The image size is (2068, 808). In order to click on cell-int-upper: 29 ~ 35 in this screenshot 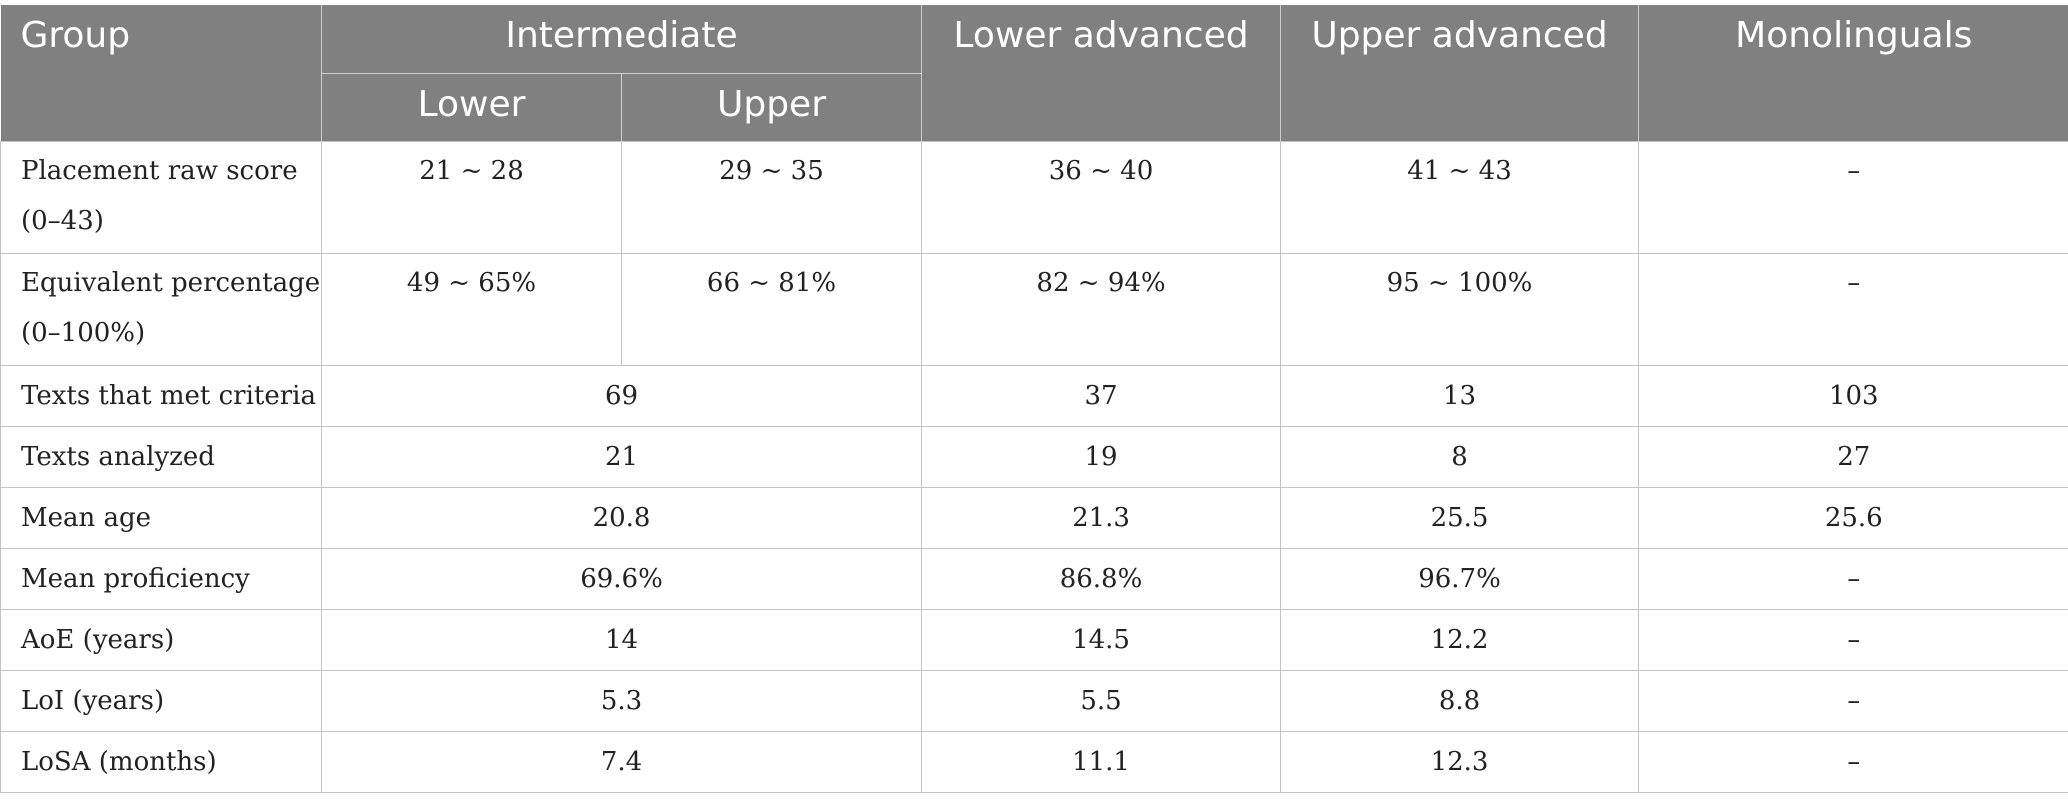, I will do `click(772, 196)`.